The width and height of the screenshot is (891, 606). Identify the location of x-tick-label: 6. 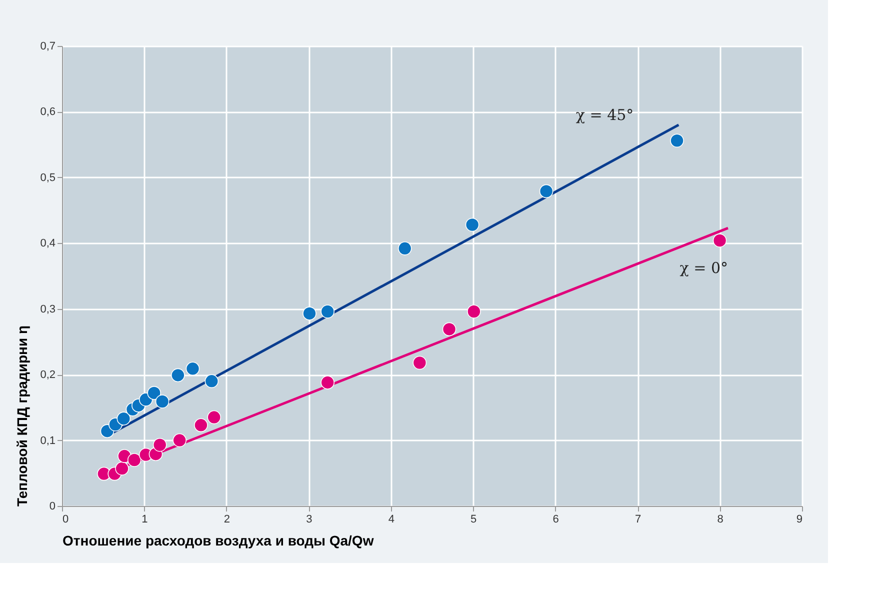
(555, 520).